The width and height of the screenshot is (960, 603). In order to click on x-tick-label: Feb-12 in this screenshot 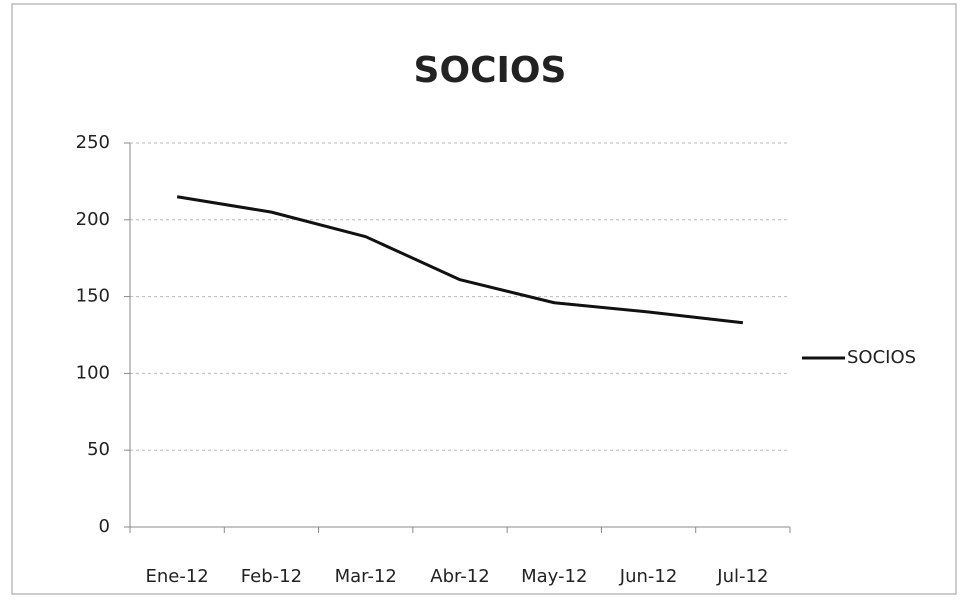, I will do `click(271, 576)`.